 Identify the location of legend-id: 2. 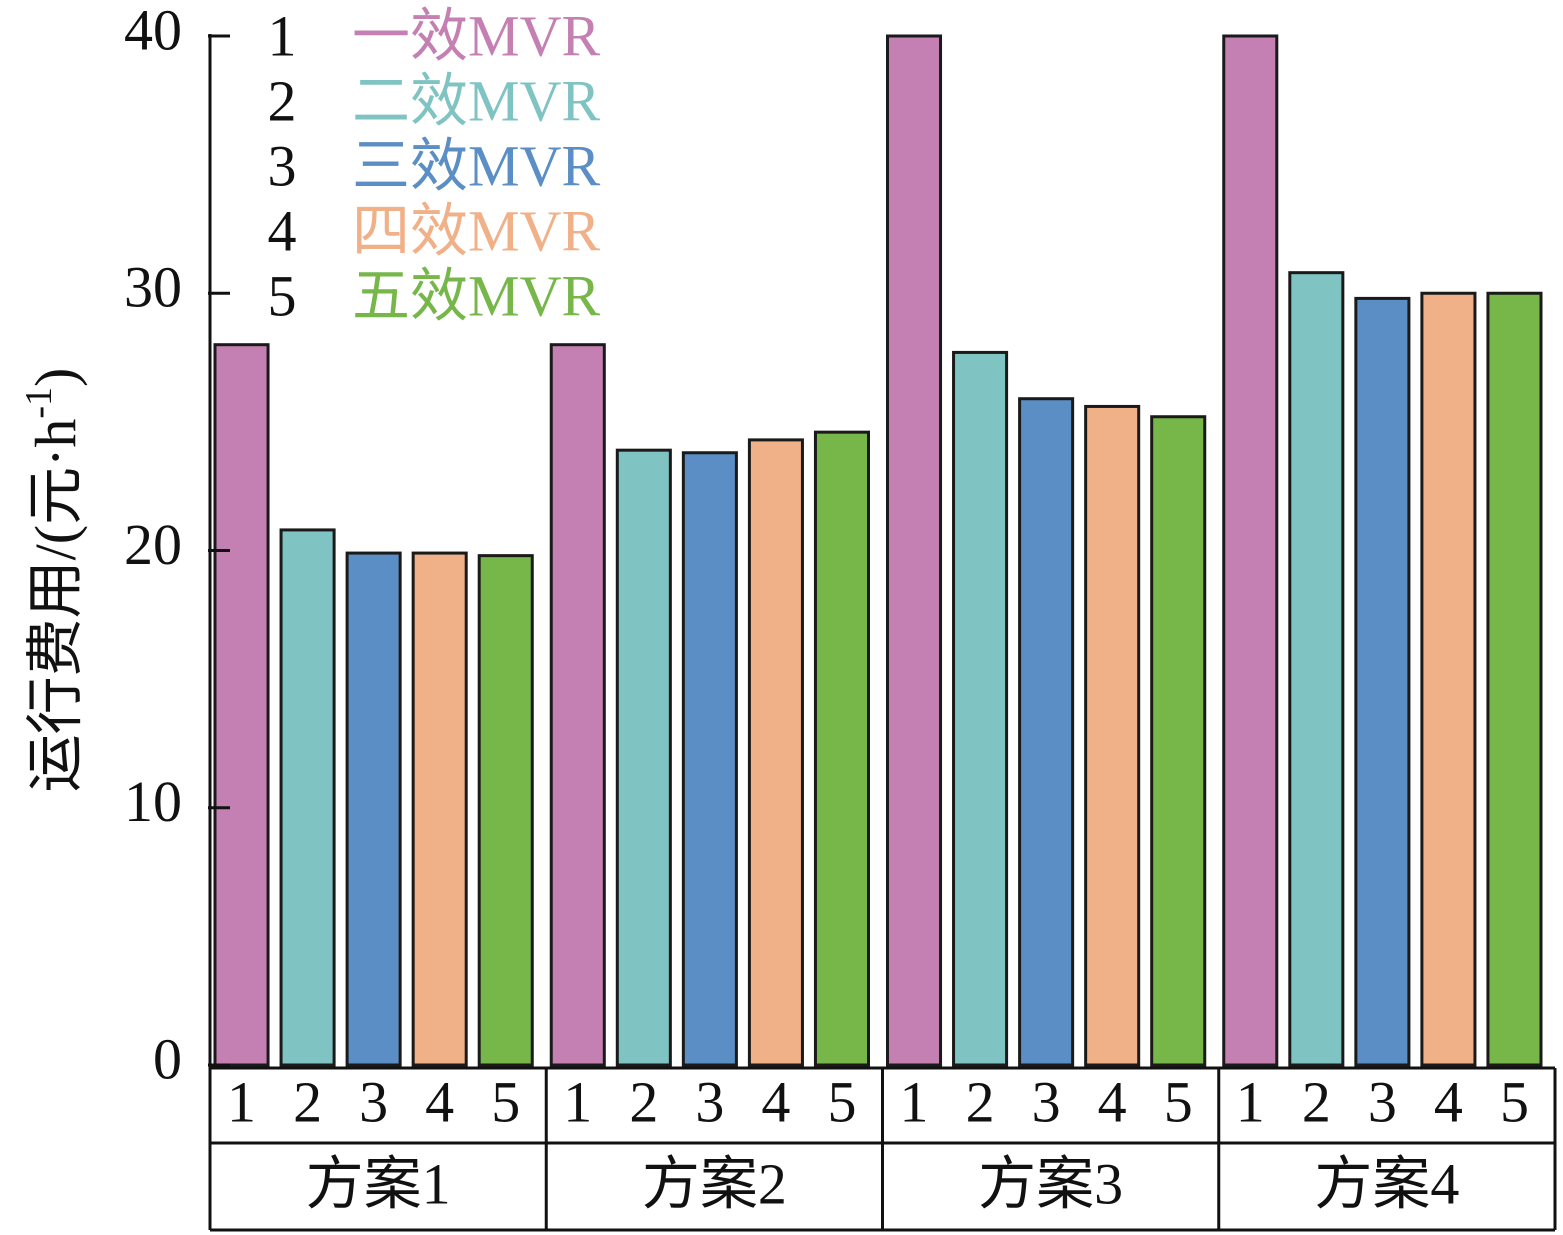
(282, 100).